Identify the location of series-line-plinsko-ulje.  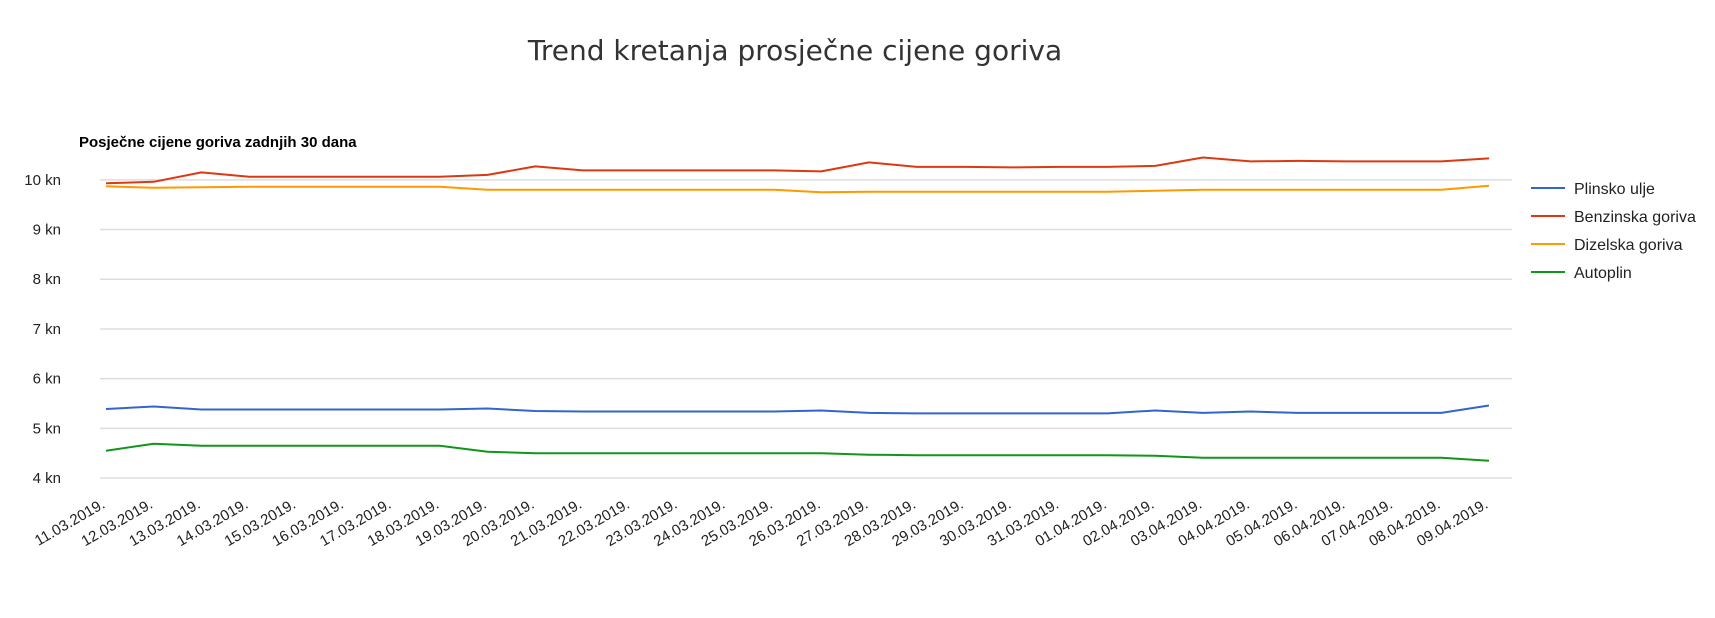
(797, 409).